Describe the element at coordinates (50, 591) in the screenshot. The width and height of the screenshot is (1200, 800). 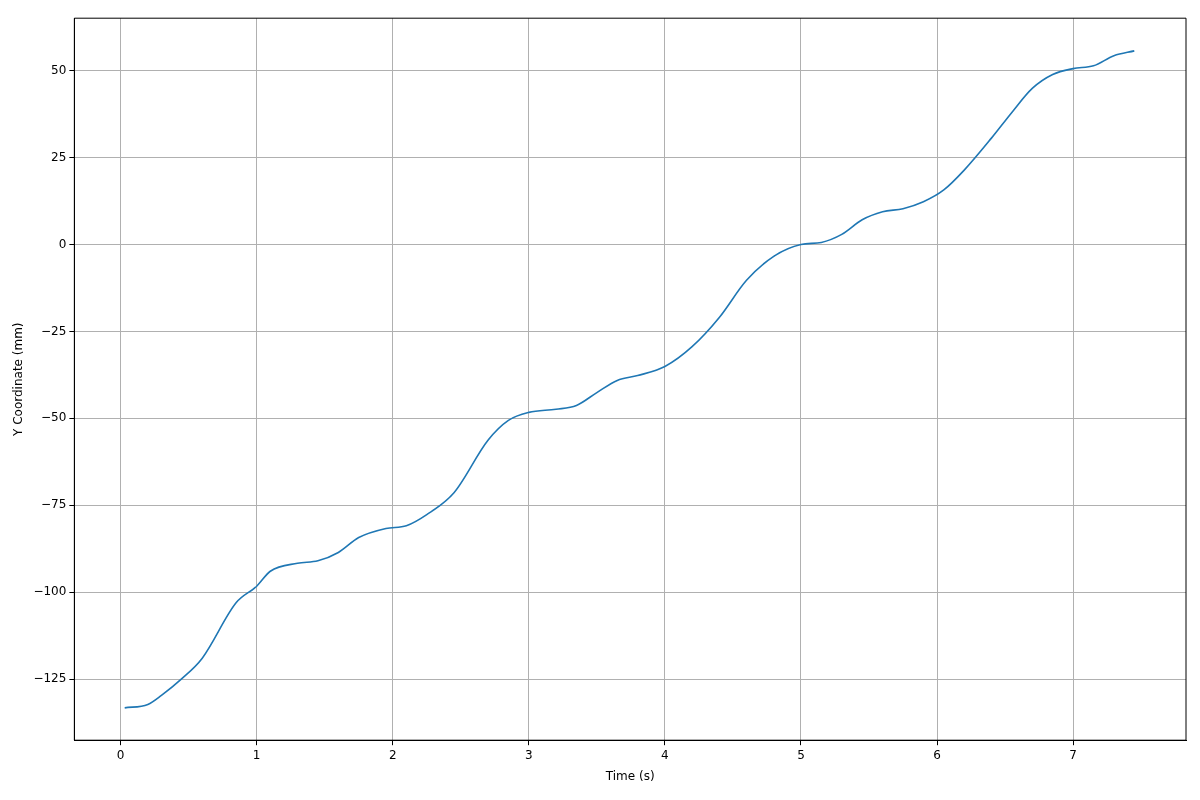
I see `y-tick-label: −100` at that location.